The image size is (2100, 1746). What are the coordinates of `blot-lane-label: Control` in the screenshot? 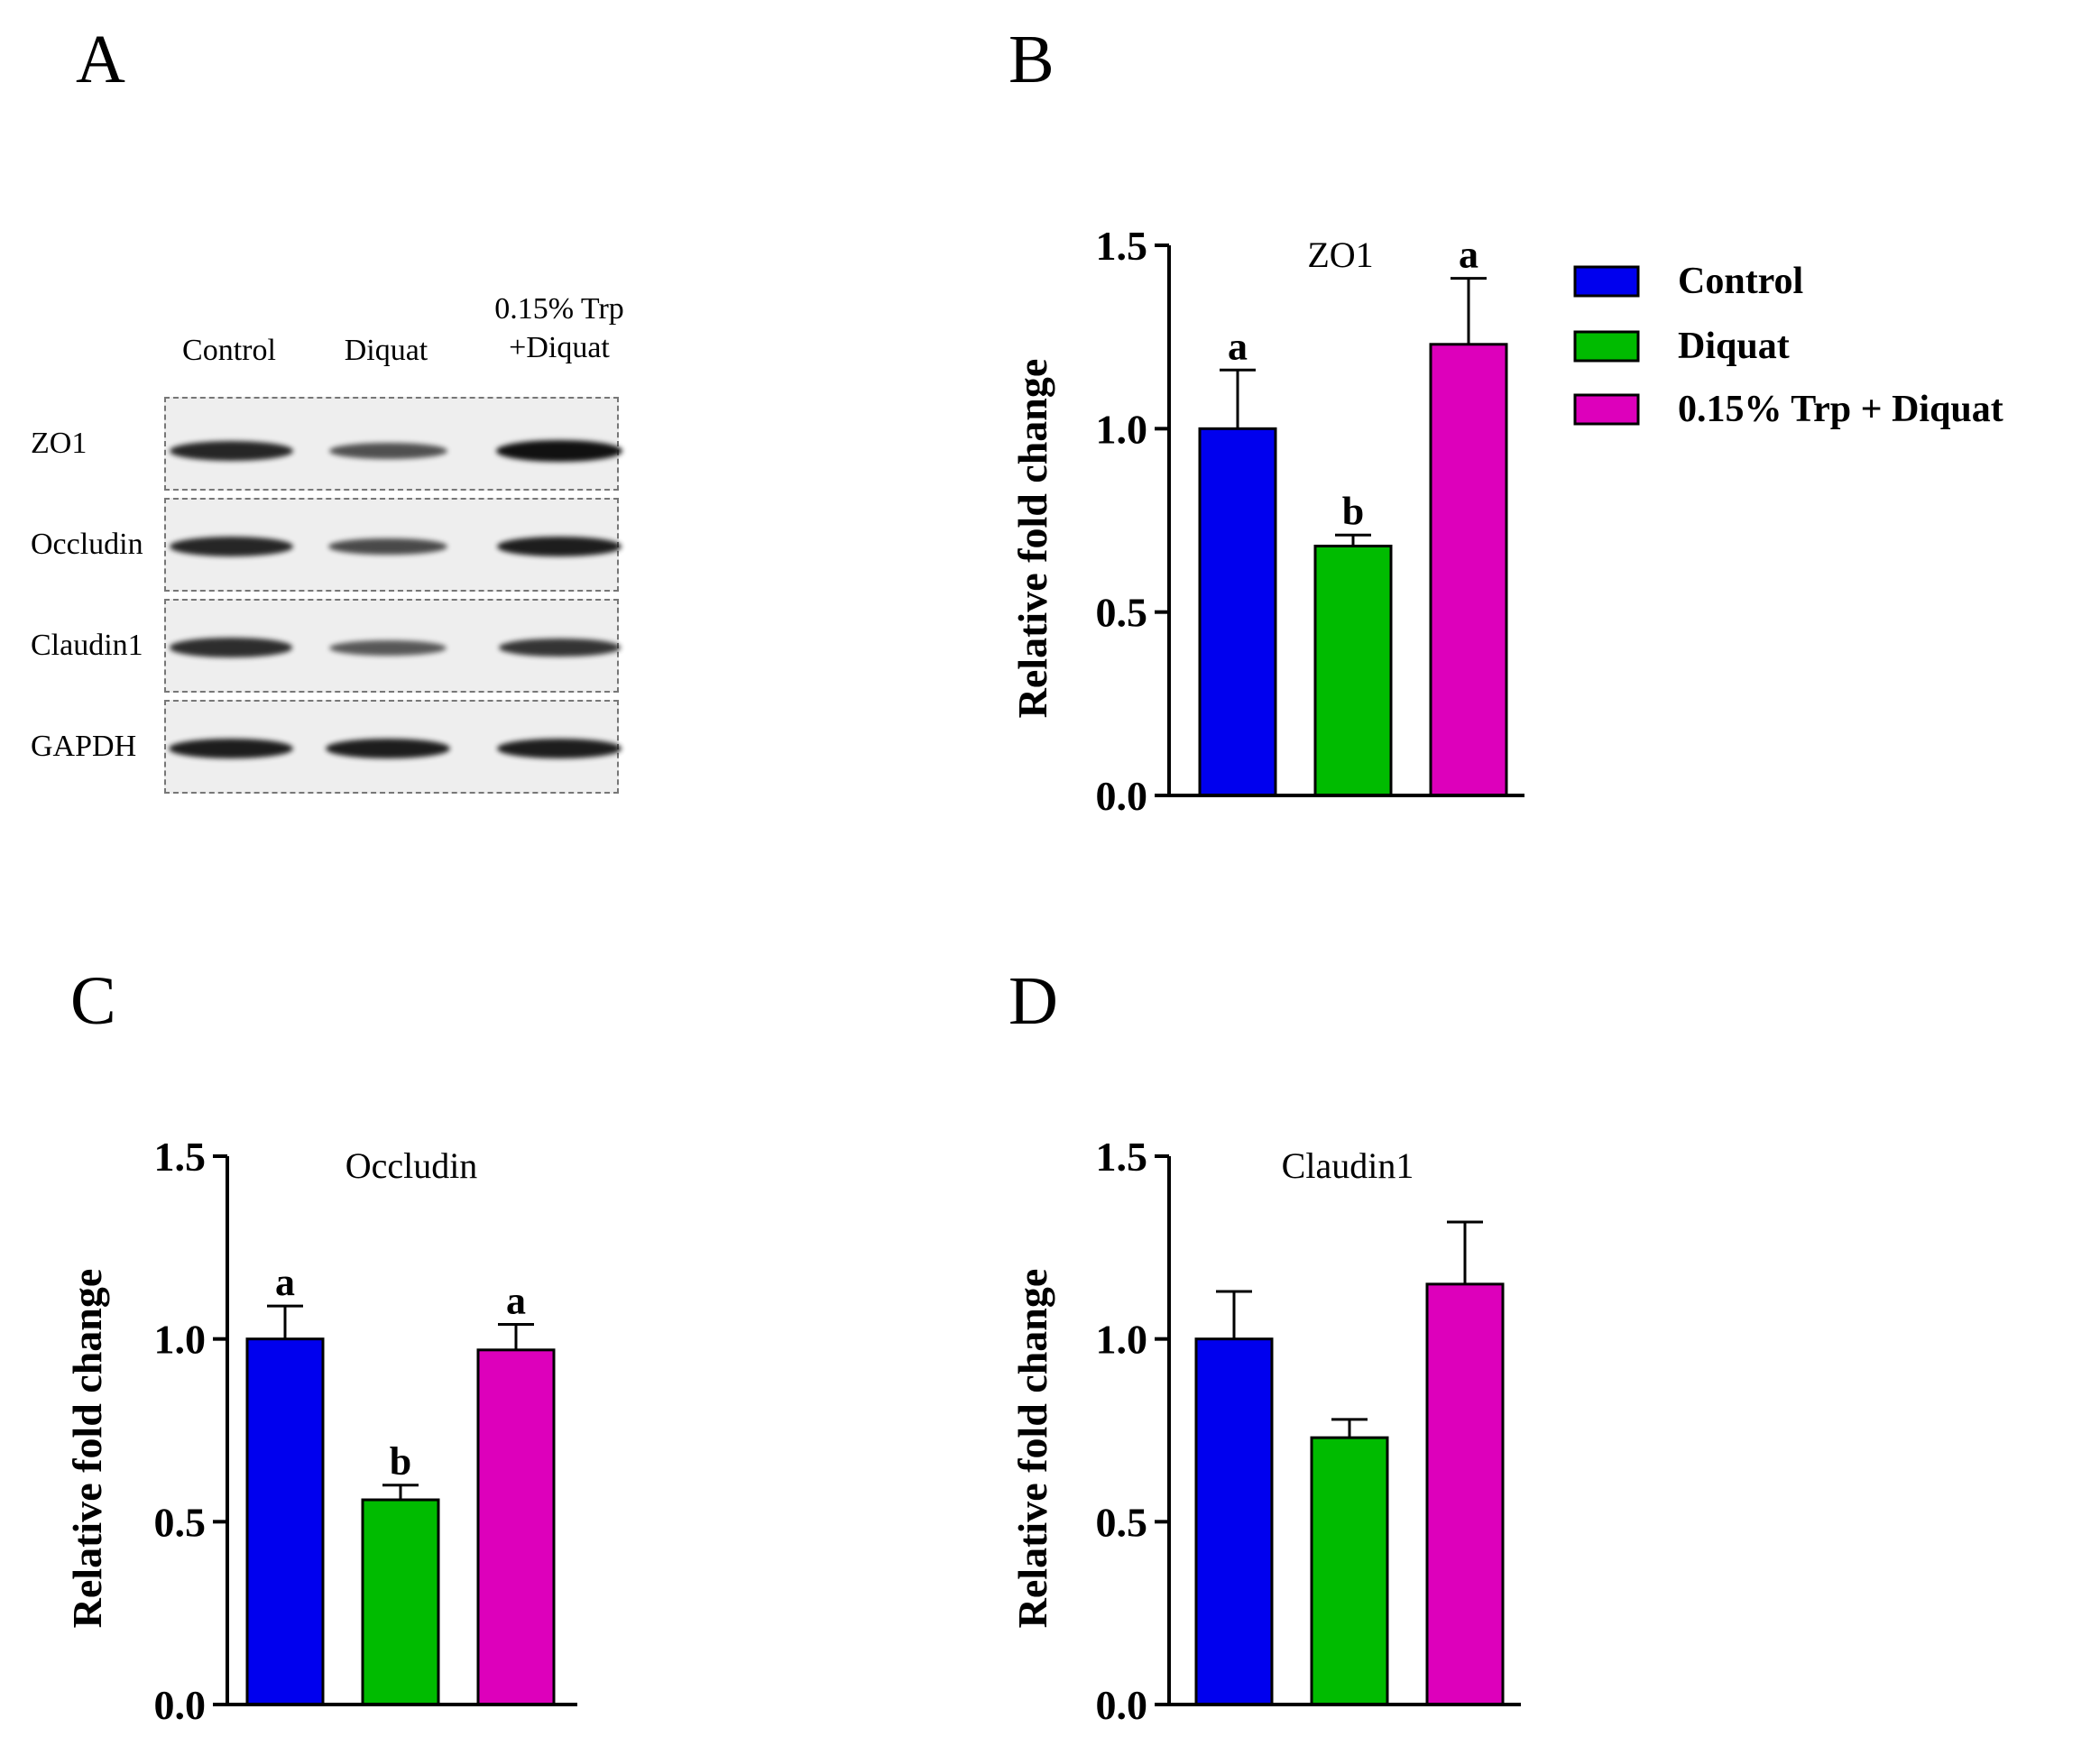 It's located at (229, 350).